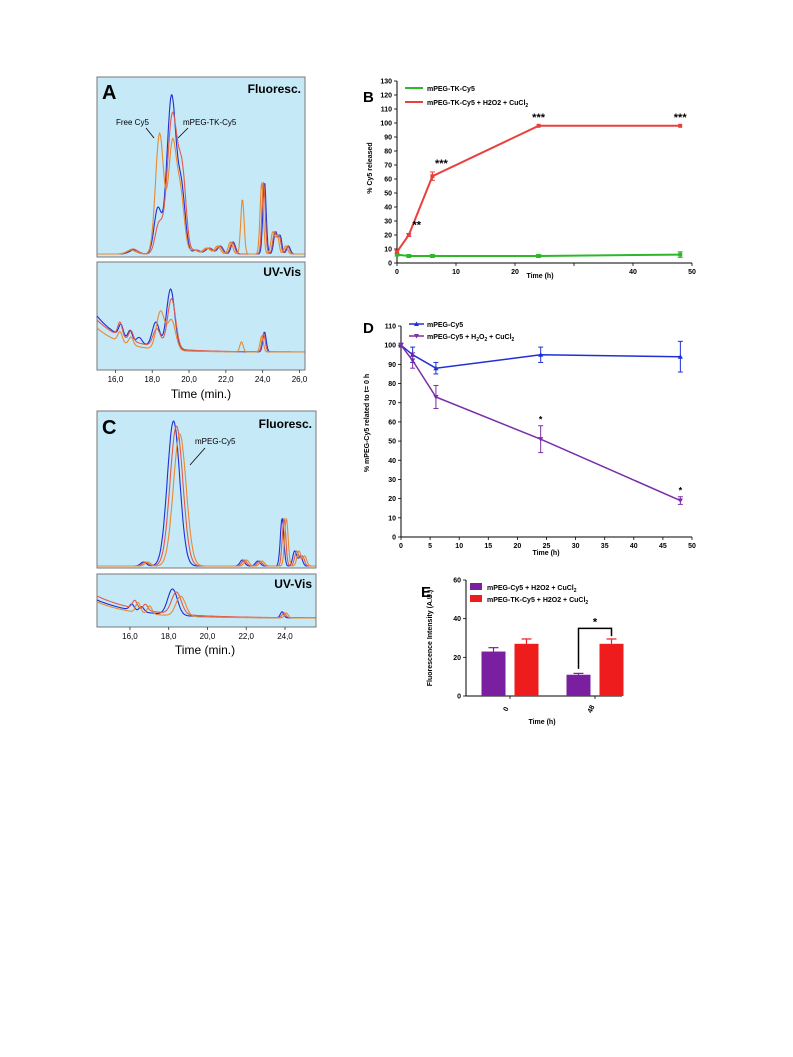 Image resolution: width=793 pixels, height=1057 pixels. What do you see at coordinates (201, 394) in the screenshot?
I see `panel-a-x-label: Time (min.)` at bounding box center [201, 394].